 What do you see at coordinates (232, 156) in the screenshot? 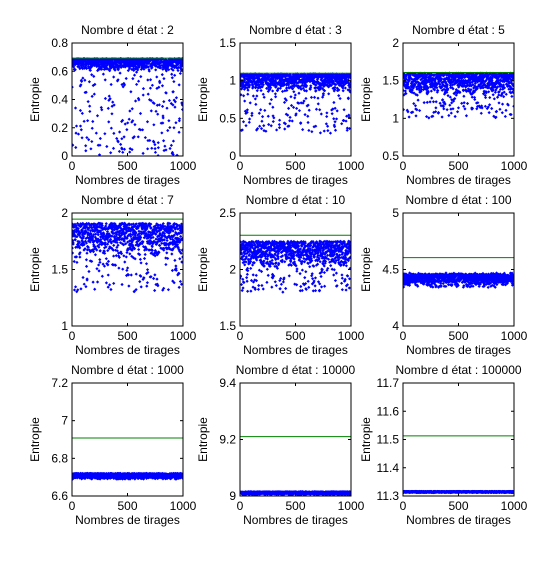
I see `y-tick-label: 0` at bounding box center [232, 156].